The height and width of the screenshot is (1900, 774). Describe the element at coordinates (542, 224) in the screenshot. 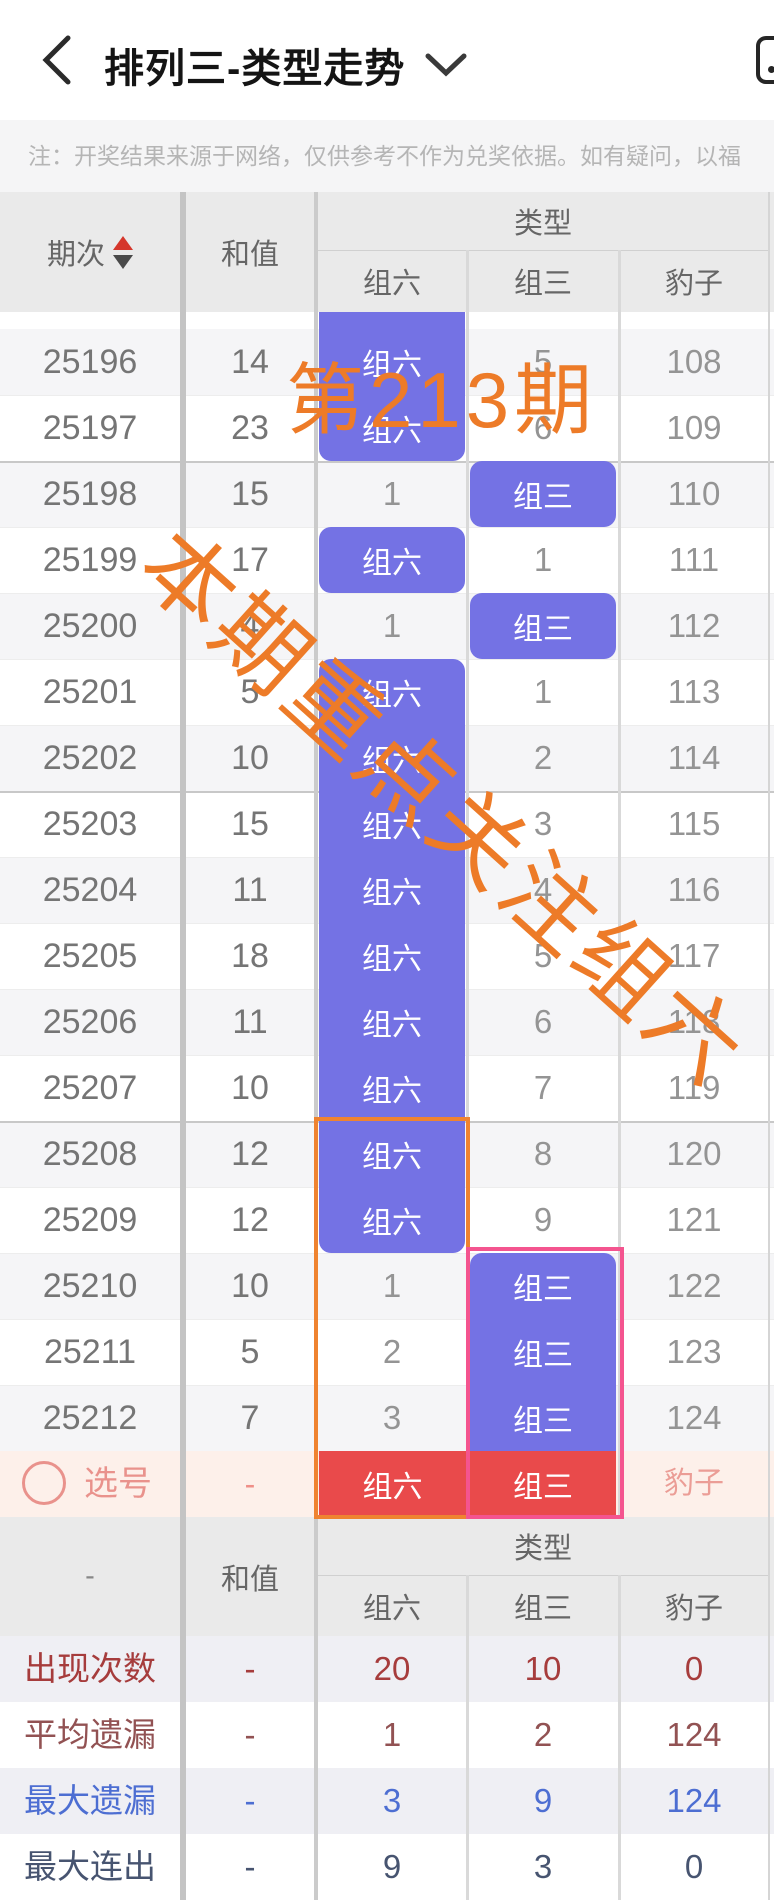

I see `type-group-label: 类型` at that location.